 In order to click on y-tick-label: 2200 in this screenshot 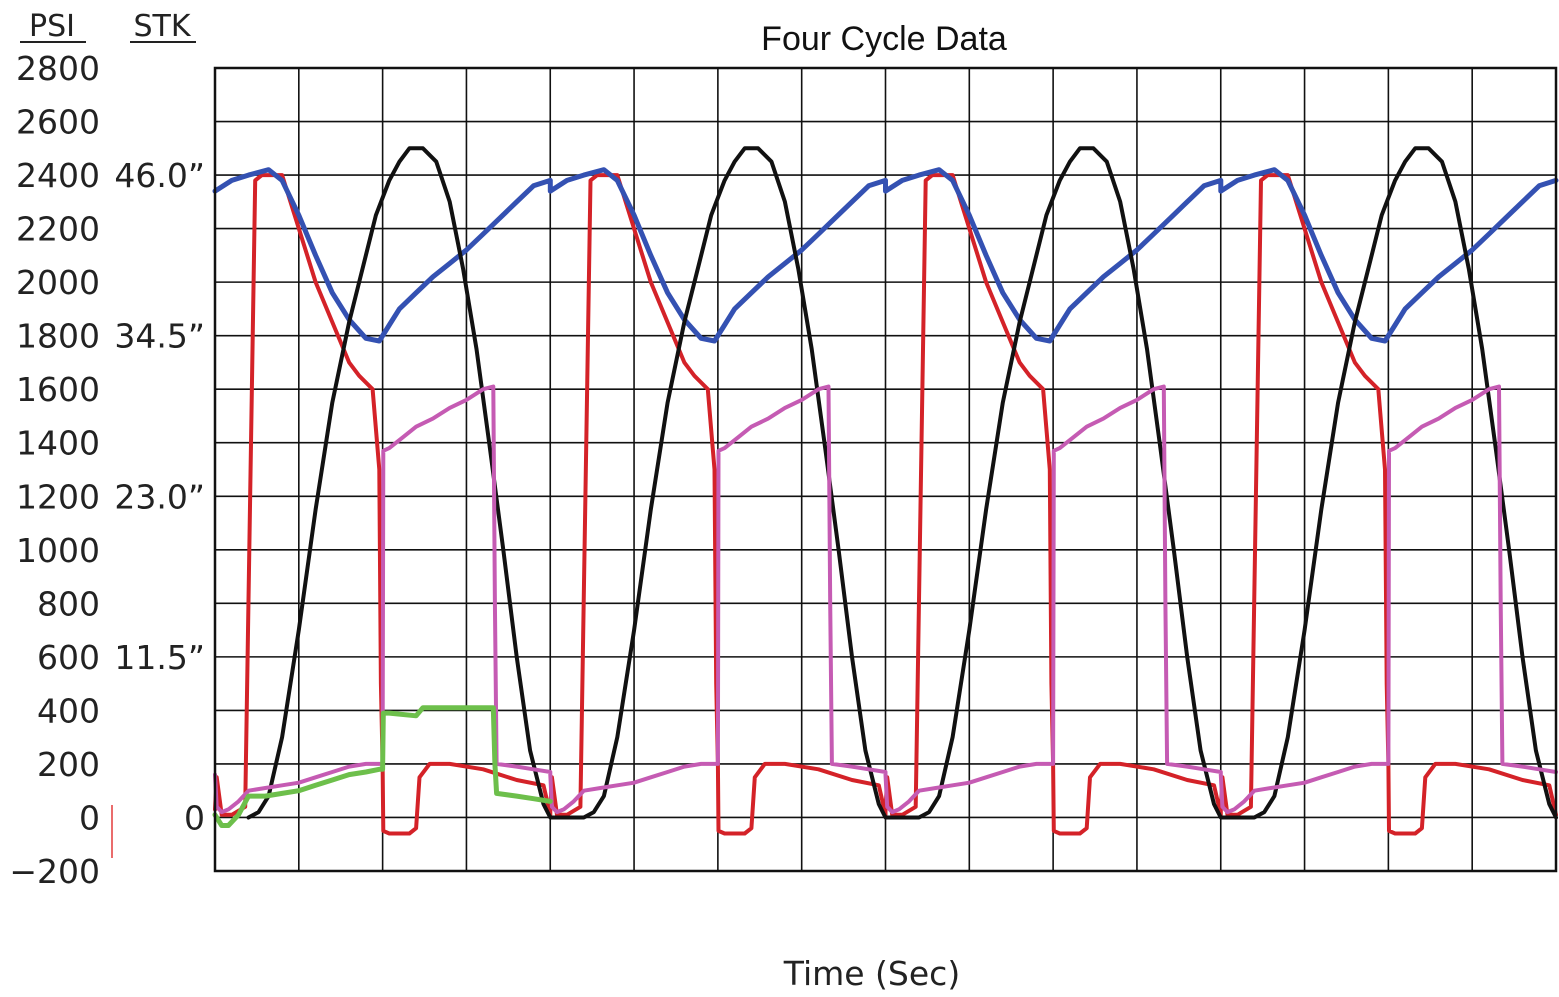, I will do `click(58, 229)`.